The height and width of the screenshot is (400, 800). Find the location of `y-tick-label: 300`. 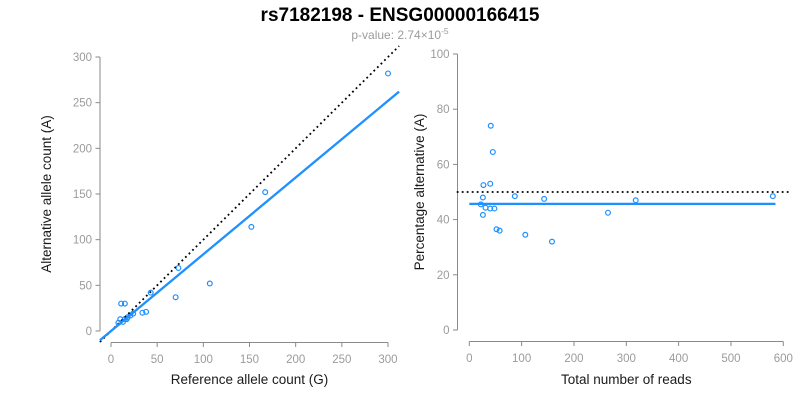

y-tick-label: 300 is located at coordinates (82, 58).